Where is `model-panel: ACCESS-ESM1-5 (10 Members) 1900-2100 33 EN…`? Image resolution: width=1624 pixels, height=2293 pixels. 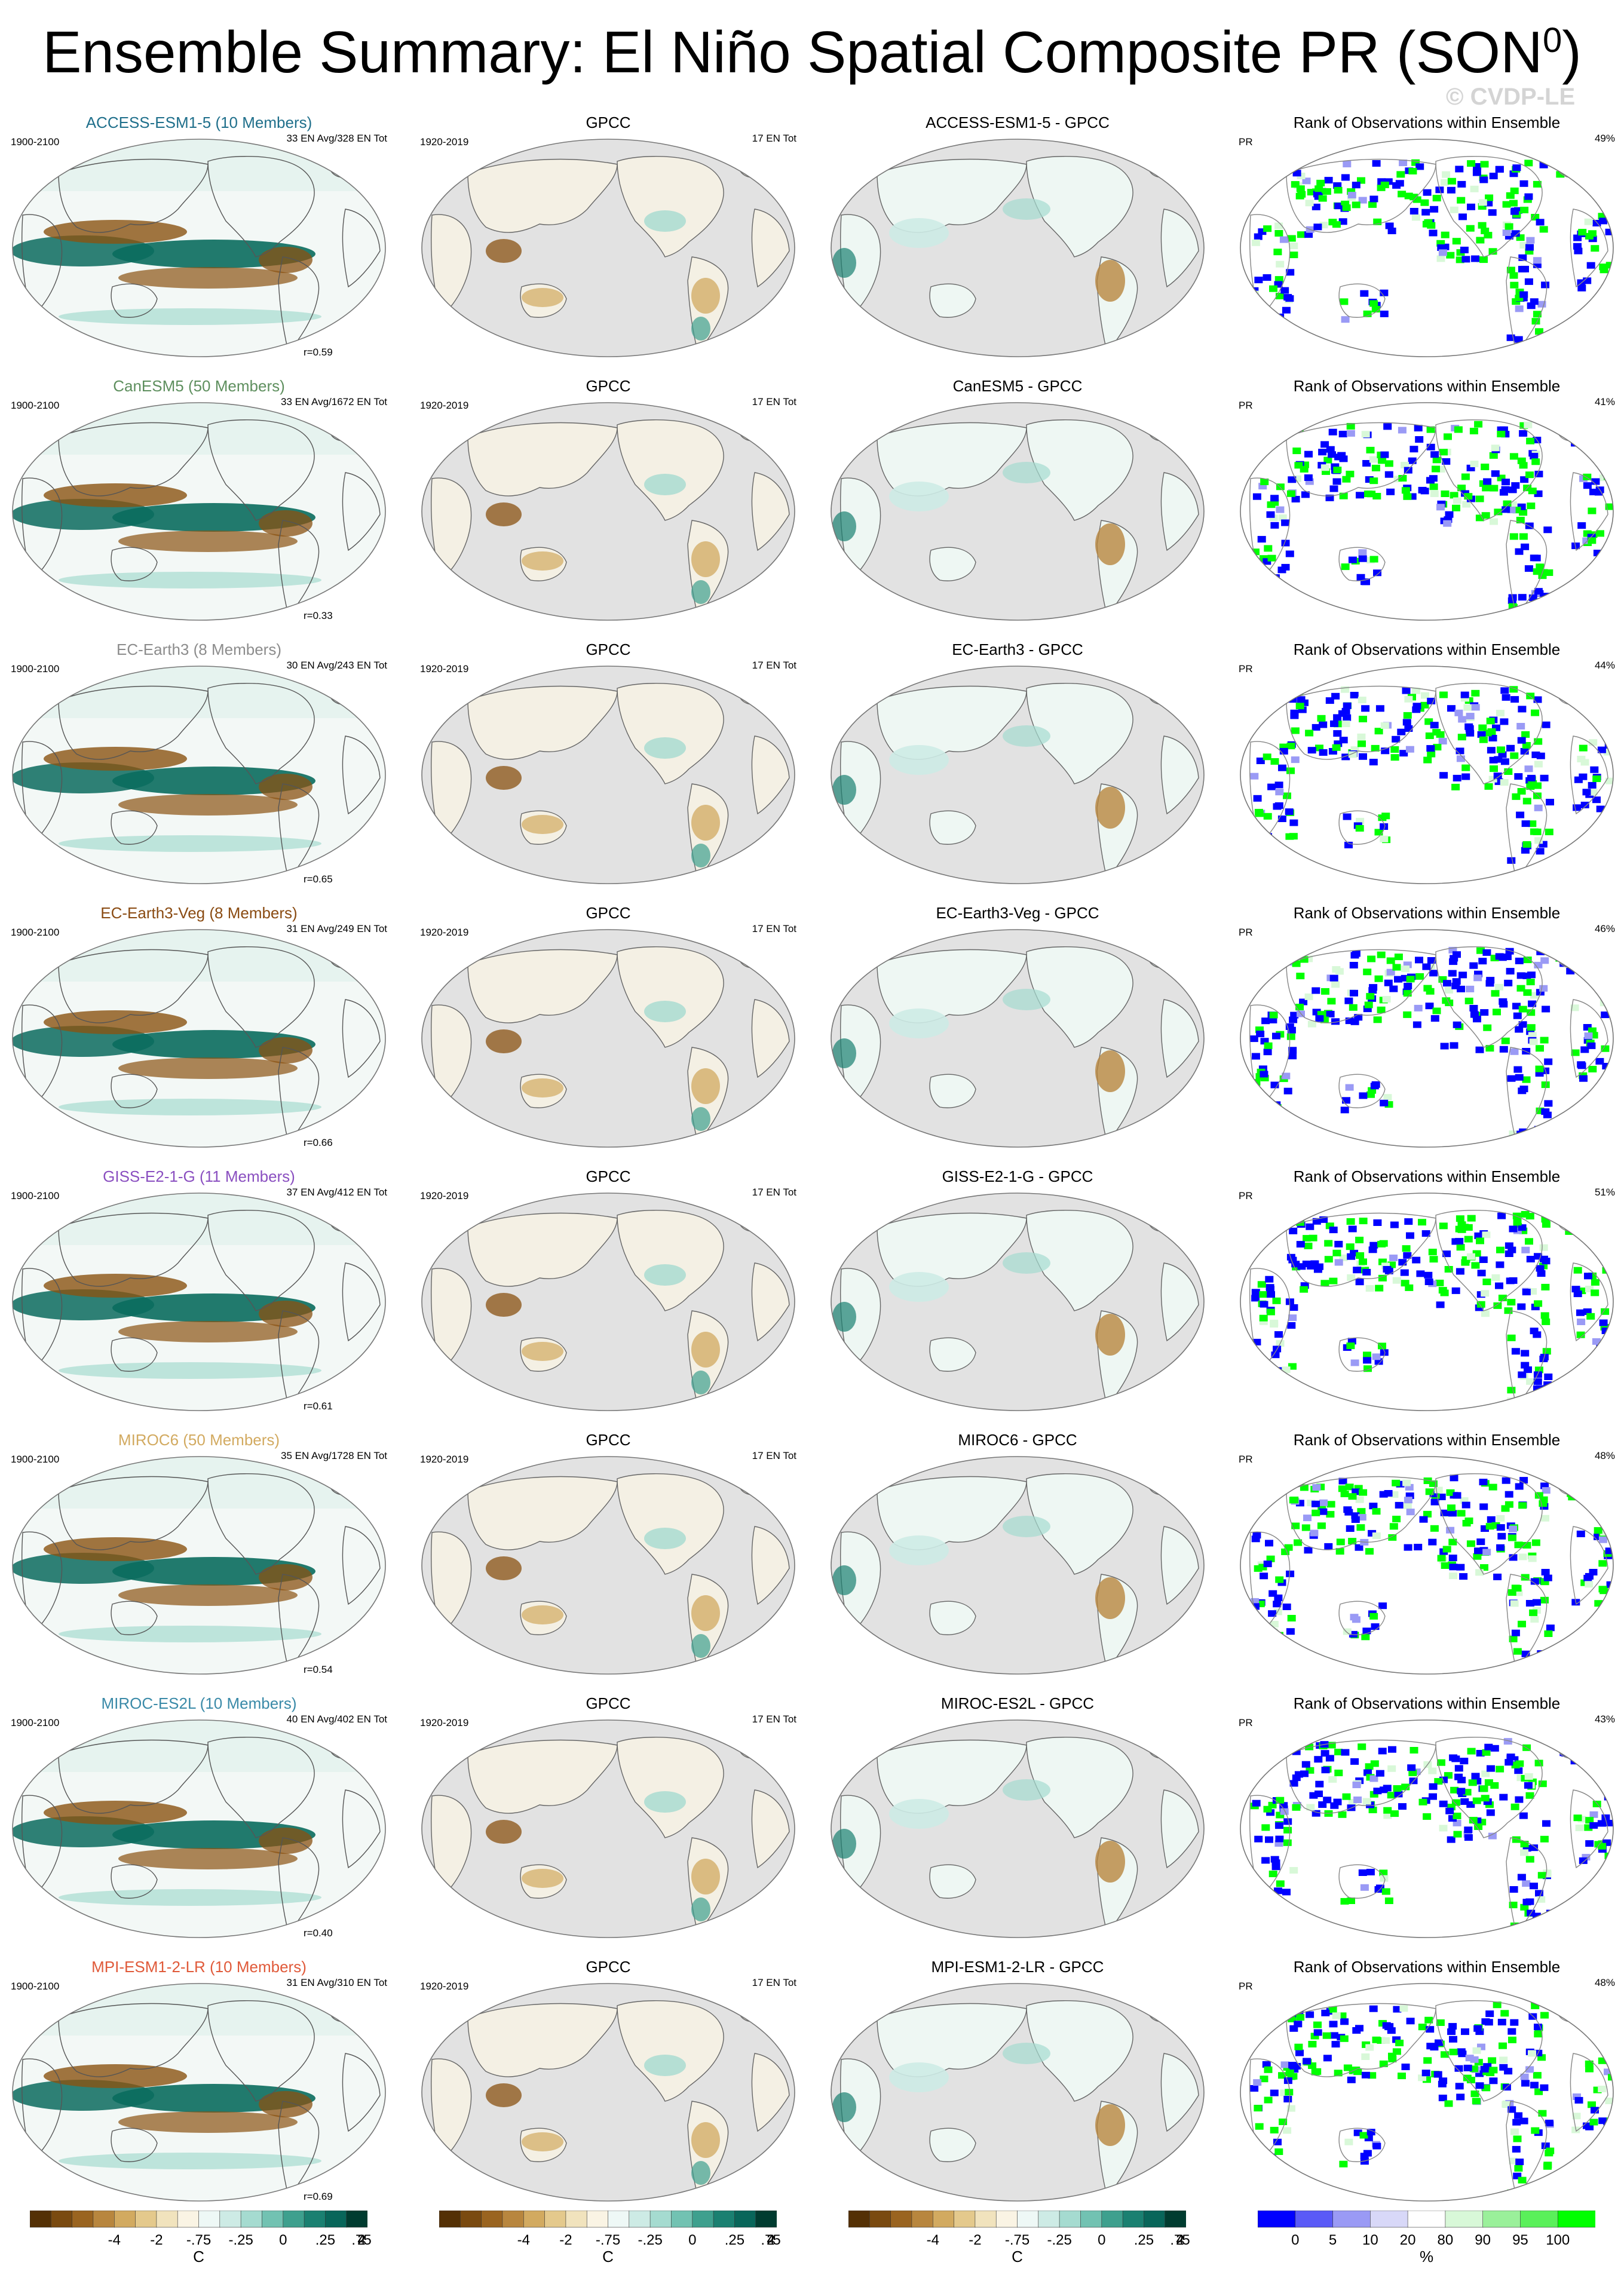
model-panel: ACCESS-ESM1-5 (10 Members) 1900-2100 33 EN… is located at coordinates (199, 245).